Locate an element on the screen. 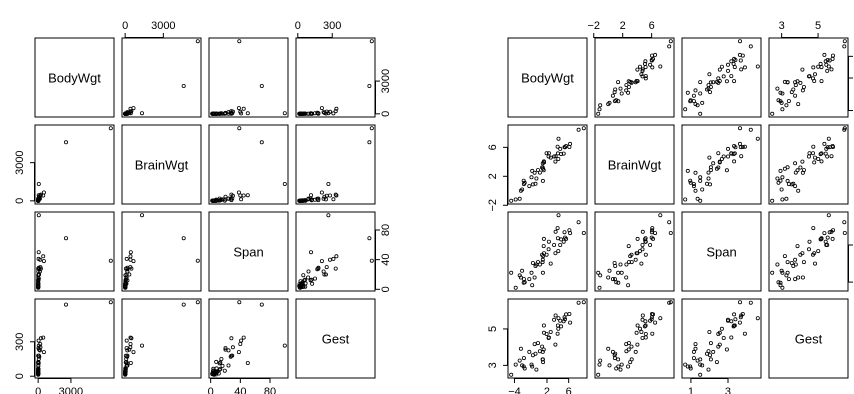 The height and width of the screenshot is (394, 854). variable-label: Span is located at coordinates (248, 252).